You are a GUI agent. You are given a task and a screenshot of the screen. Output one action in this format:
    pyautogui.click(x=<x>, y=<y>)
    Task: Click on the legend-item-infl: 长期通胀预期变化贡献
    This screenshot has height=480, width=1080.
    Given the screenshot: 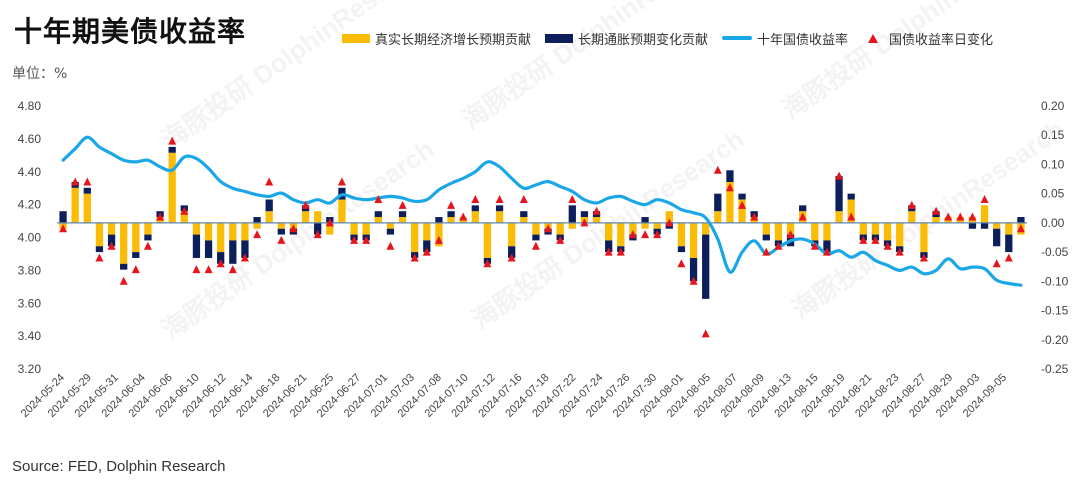 What is the action you would take?
    pyautogui.click(x=626, y=38)
    